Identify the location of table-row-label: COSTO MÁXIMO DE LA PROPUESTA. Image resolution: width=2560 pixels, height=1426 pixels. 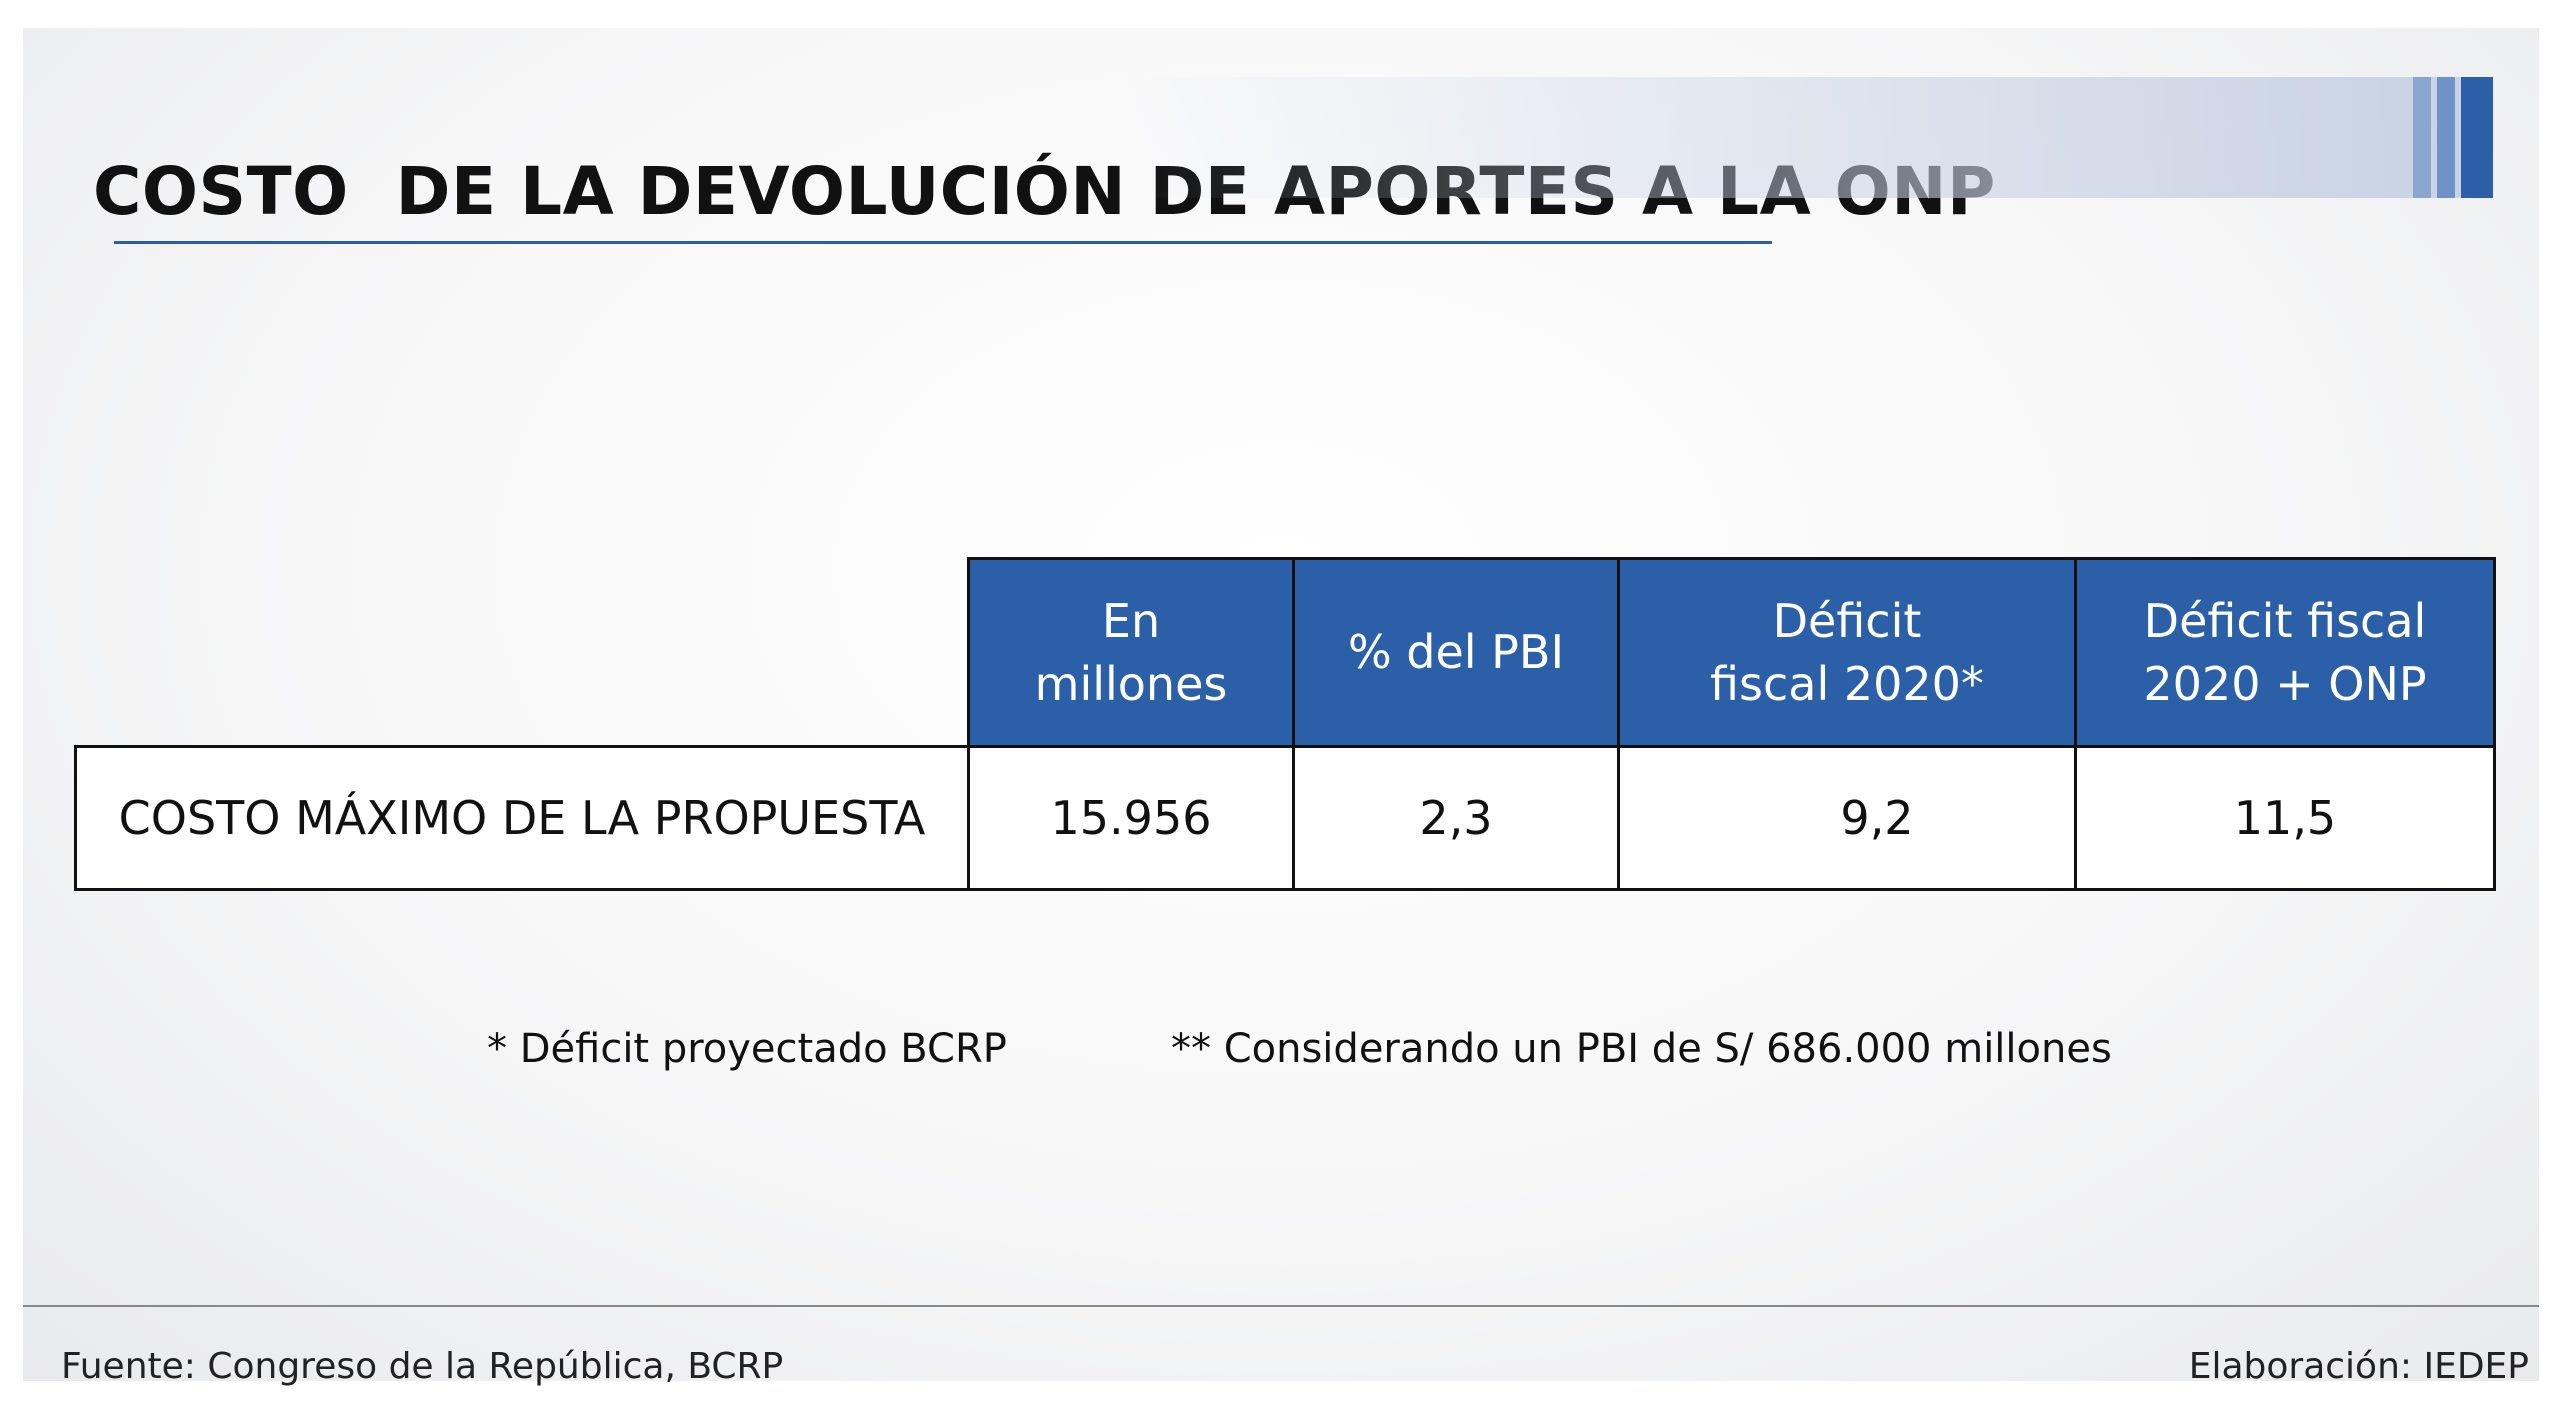
(522, 818).